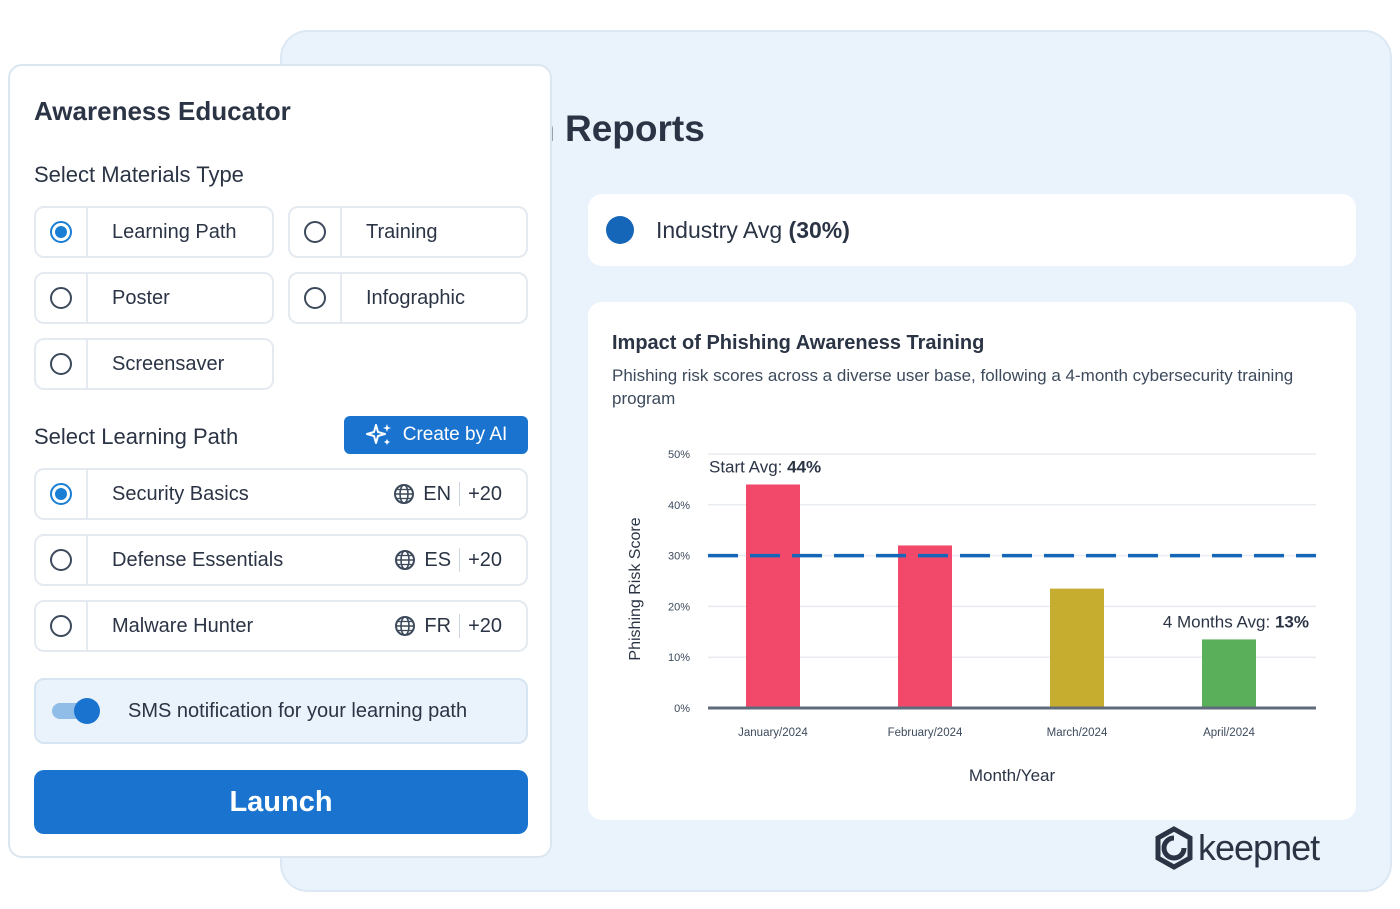  What do you see at coordinates (437, 493) in the screenshot?
I see `language-code: EN` at bounding box center [437, 493].